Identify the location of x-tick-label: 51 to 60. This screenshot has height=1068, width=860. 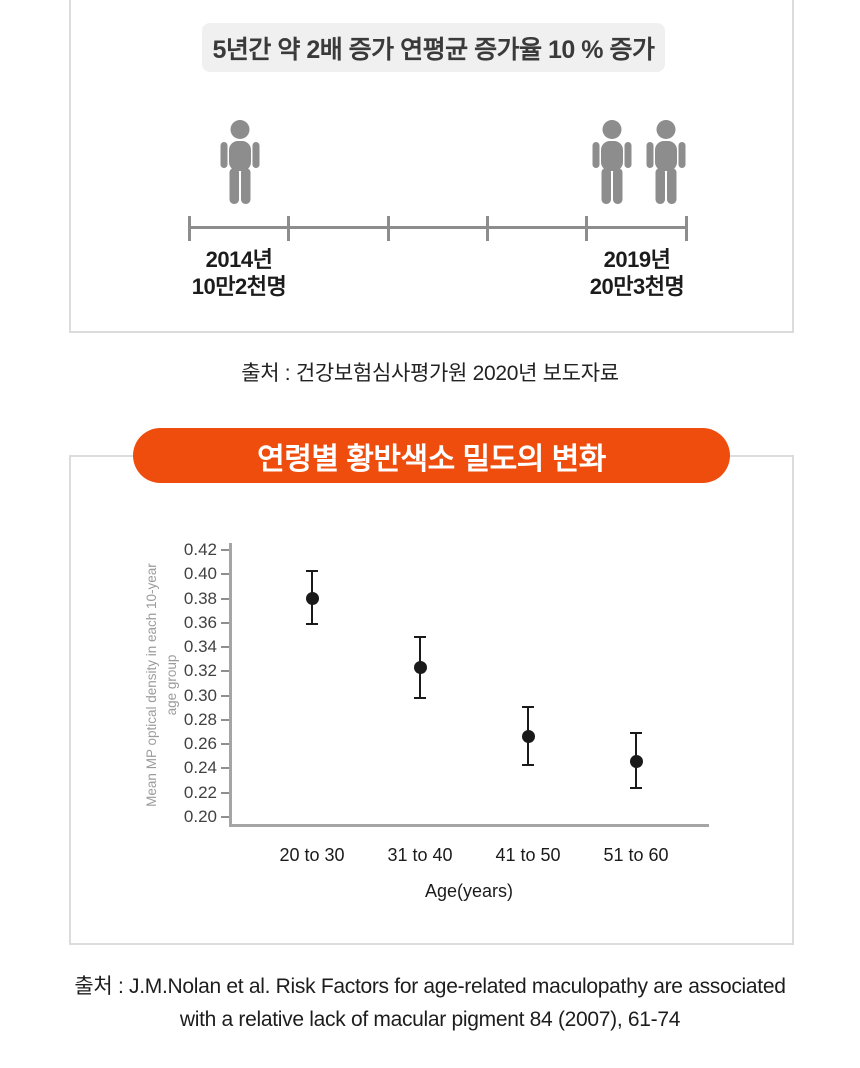
(636, 855).